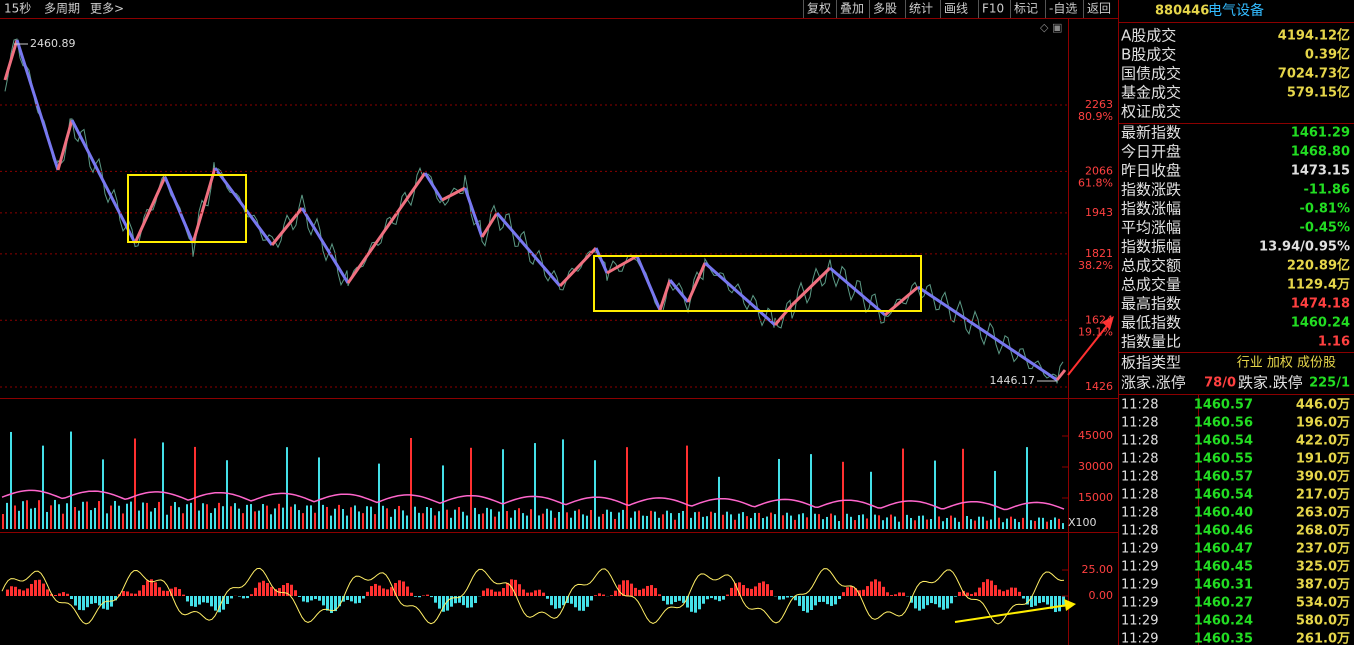  What do you see at coordinates (956, 9) in the screenshot?
I see `toolbar-button: 画线` at bounding box center [956, 9].